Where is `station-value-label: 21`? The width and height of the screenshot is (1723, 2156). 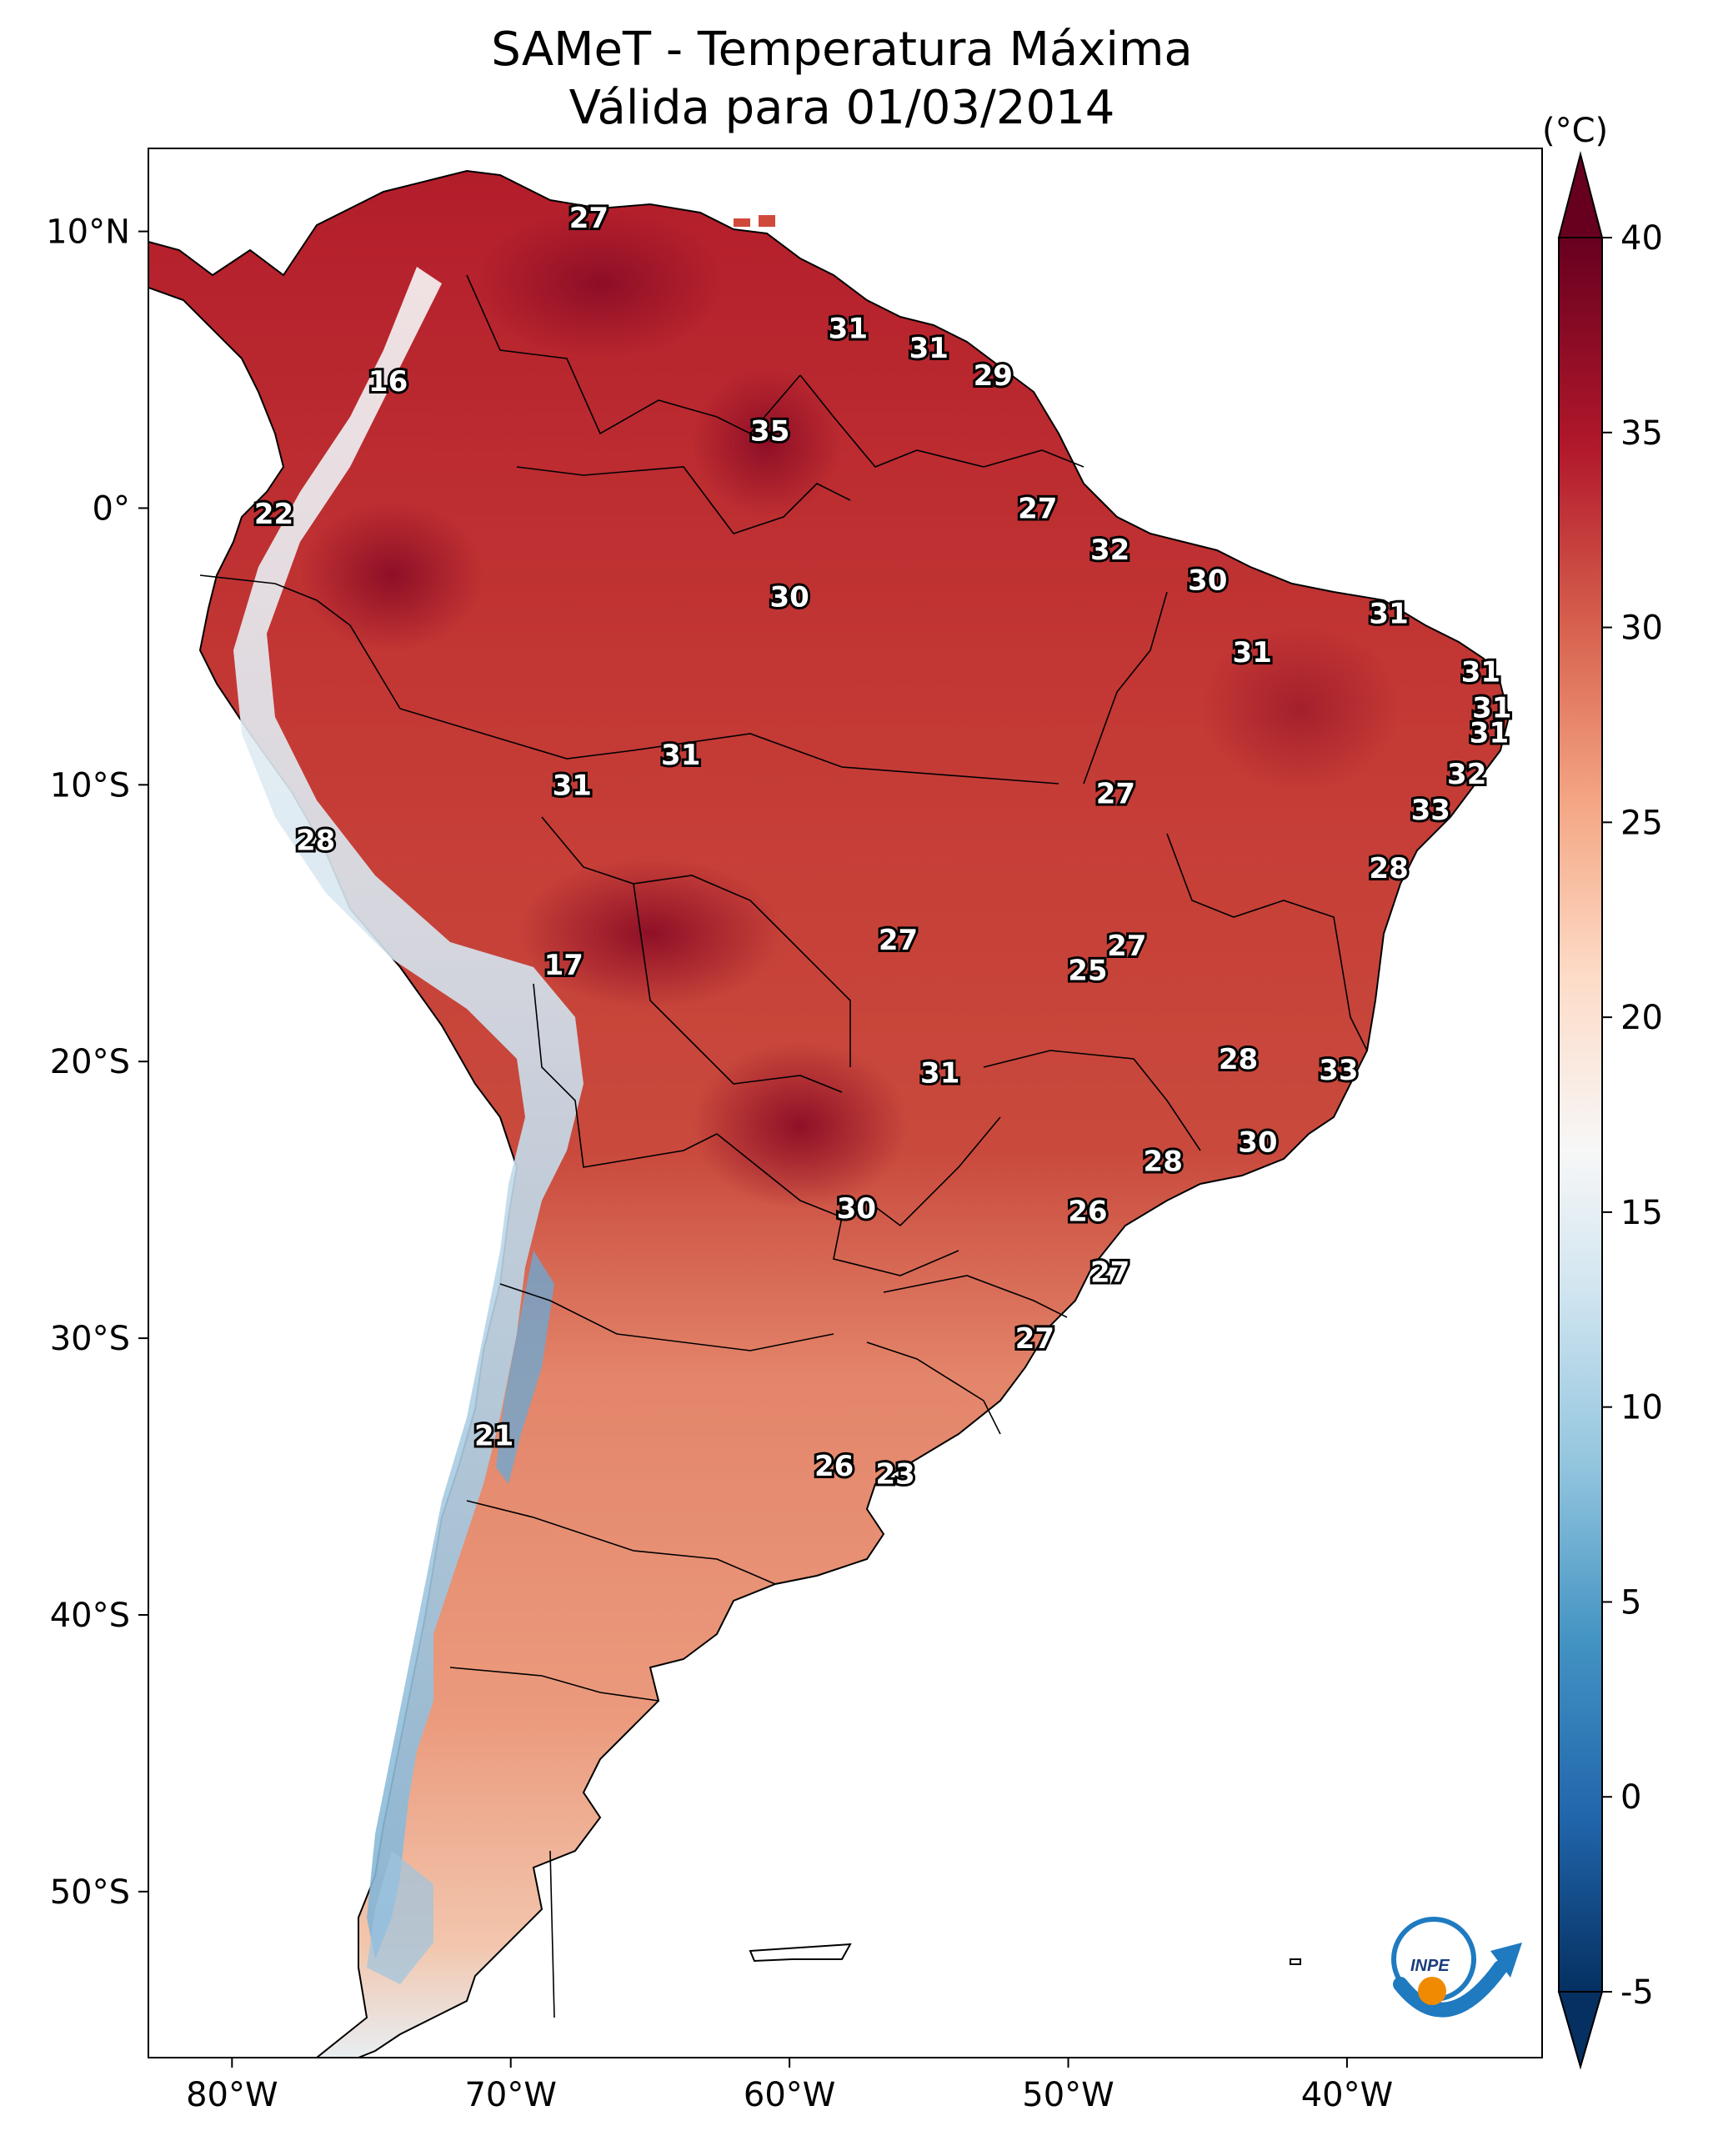 station-value-label: 21 is located at coordinates (493, 1435).